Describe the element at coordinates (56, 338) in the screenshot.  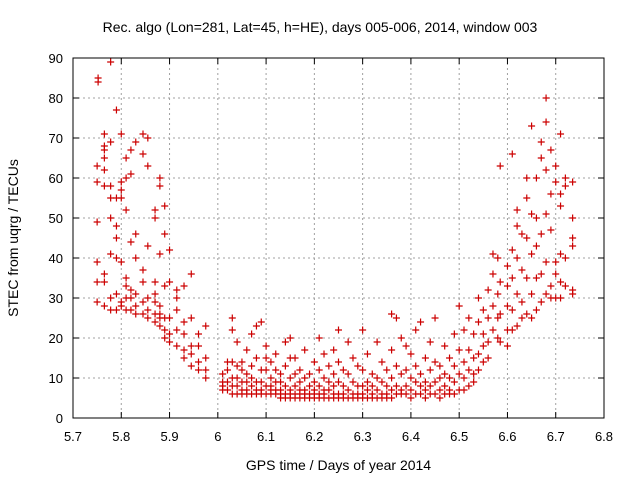
I see `y-tick-label: 20` at that location.